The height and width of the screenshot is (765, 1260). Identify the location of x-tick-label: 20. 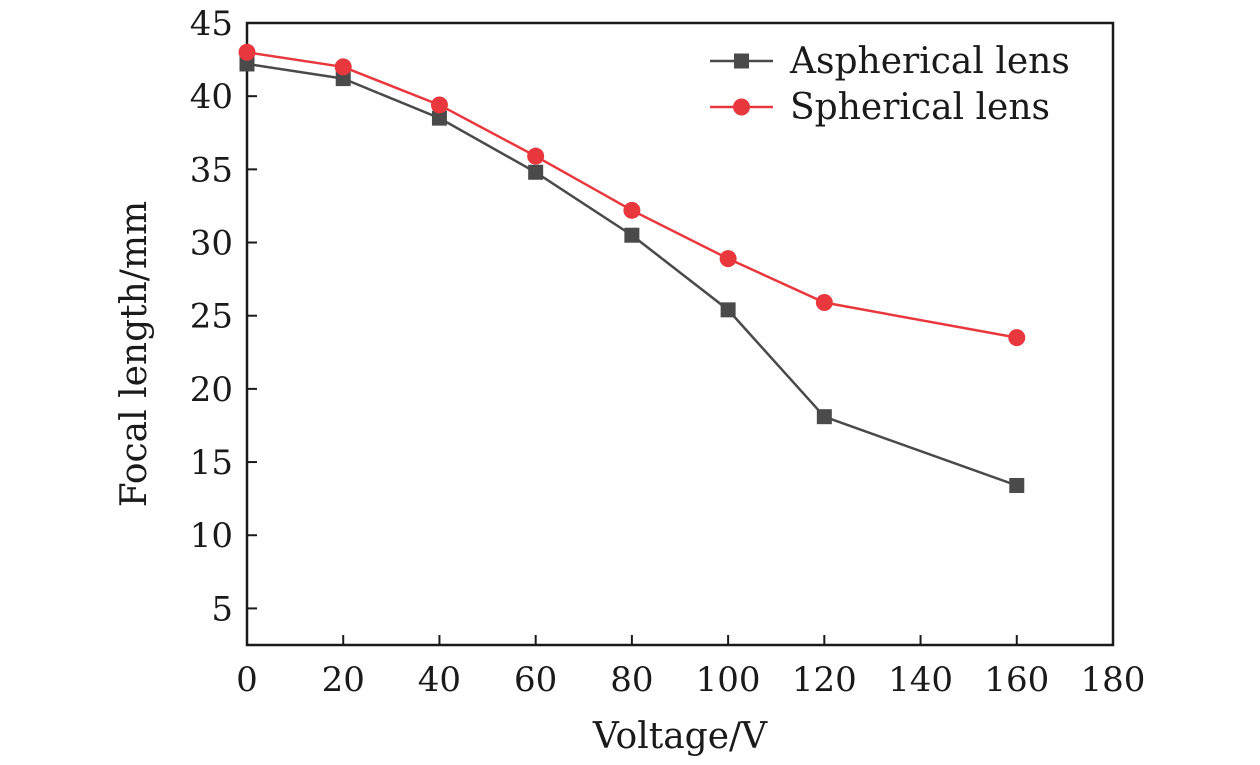
(343, 680).